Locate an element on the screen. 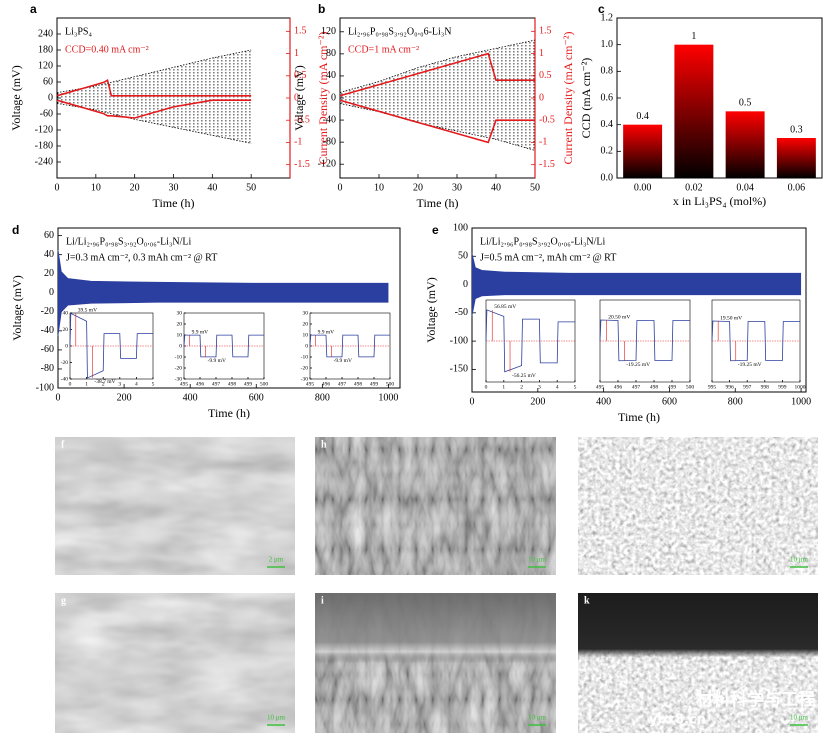  x-tick-label: 5 is located at coordinates (153, 384).